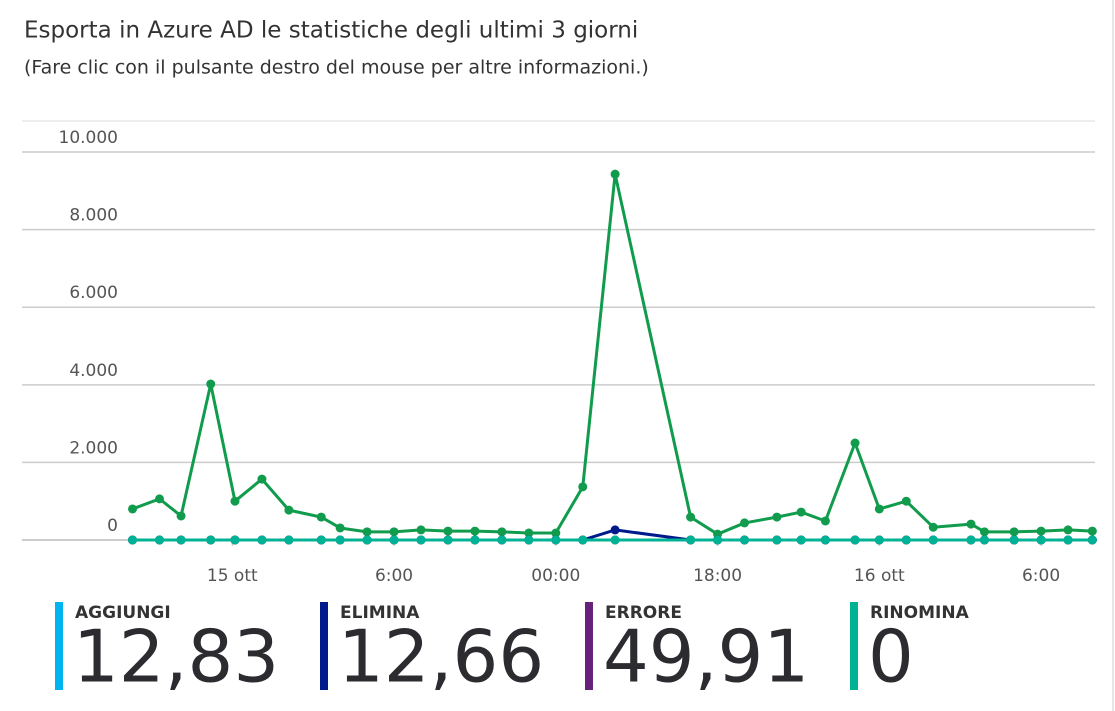  Describe the element at coordinates (555, 576) in the screenshot. I see `x-tick-label: 00:00` at that location.